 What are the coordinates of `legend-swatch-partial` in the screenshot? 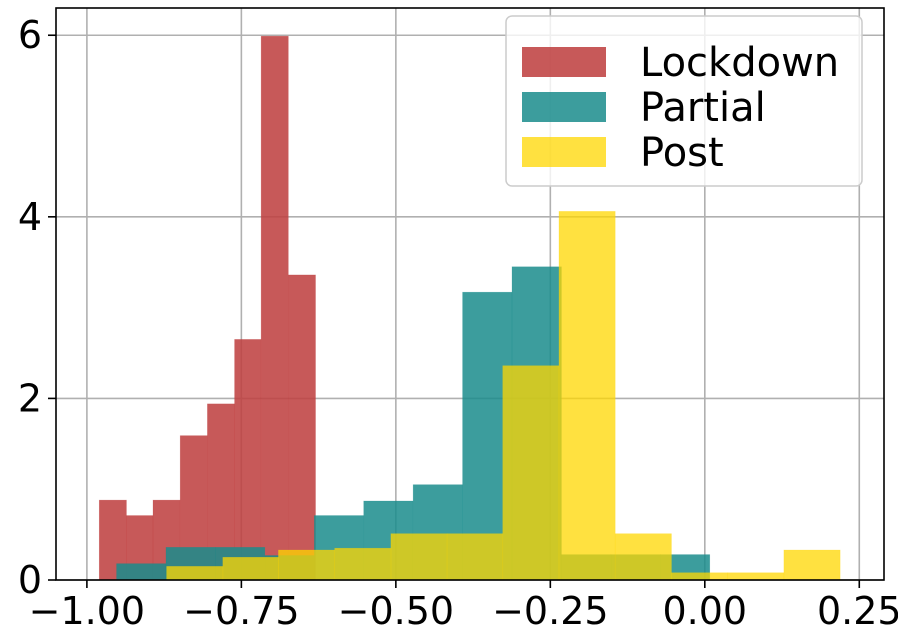 It's located at (564, 107).